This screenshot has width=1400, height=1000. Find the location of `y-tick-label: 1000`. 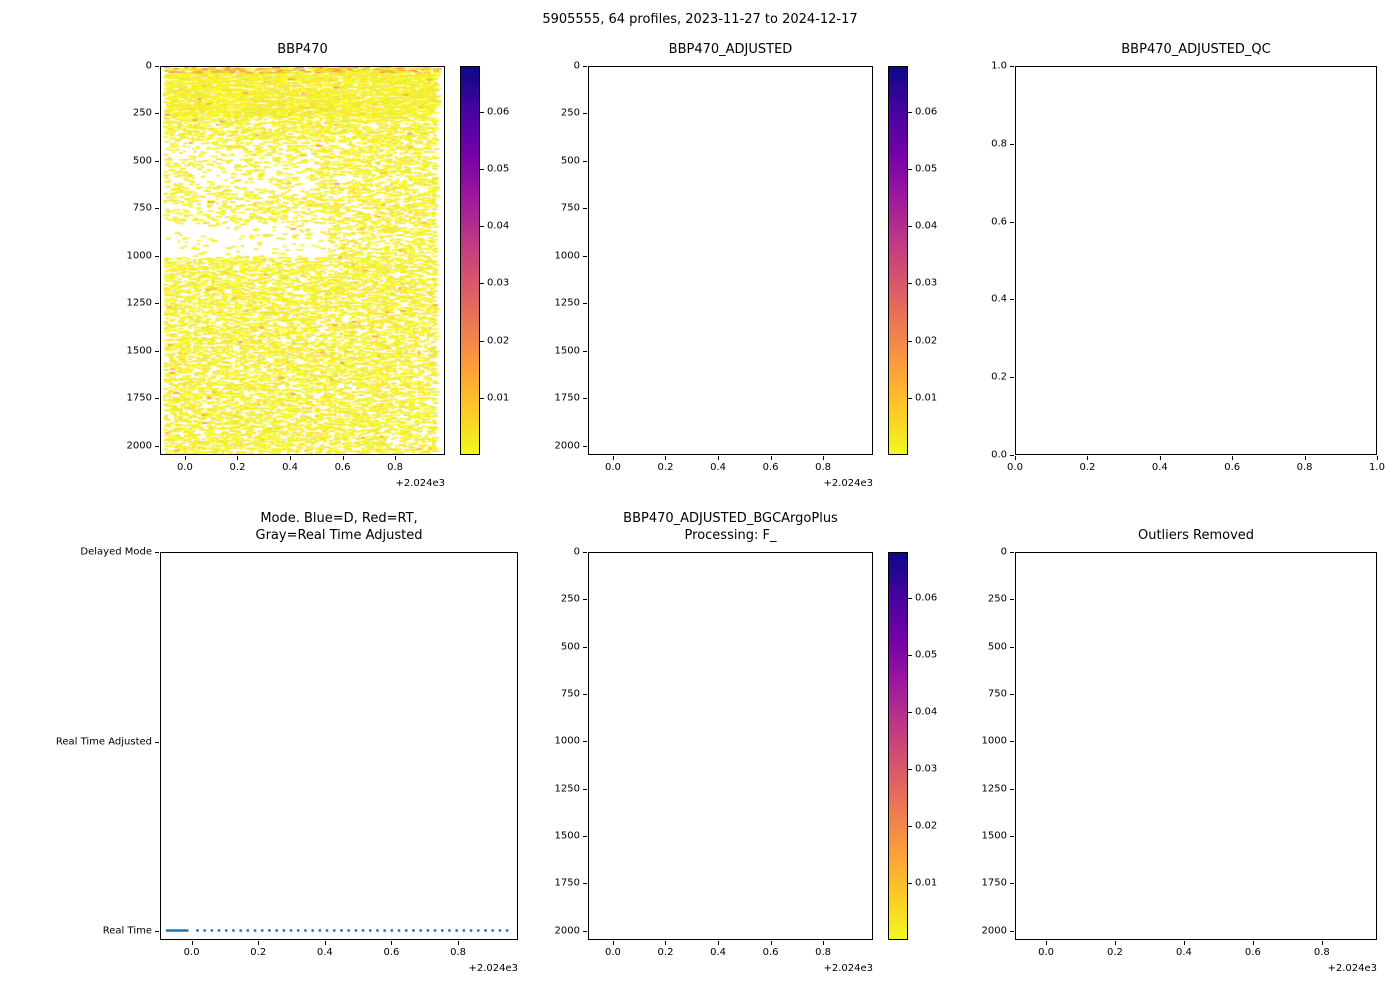

y-tick-label: 1000 is located at coordinates (567, 741).